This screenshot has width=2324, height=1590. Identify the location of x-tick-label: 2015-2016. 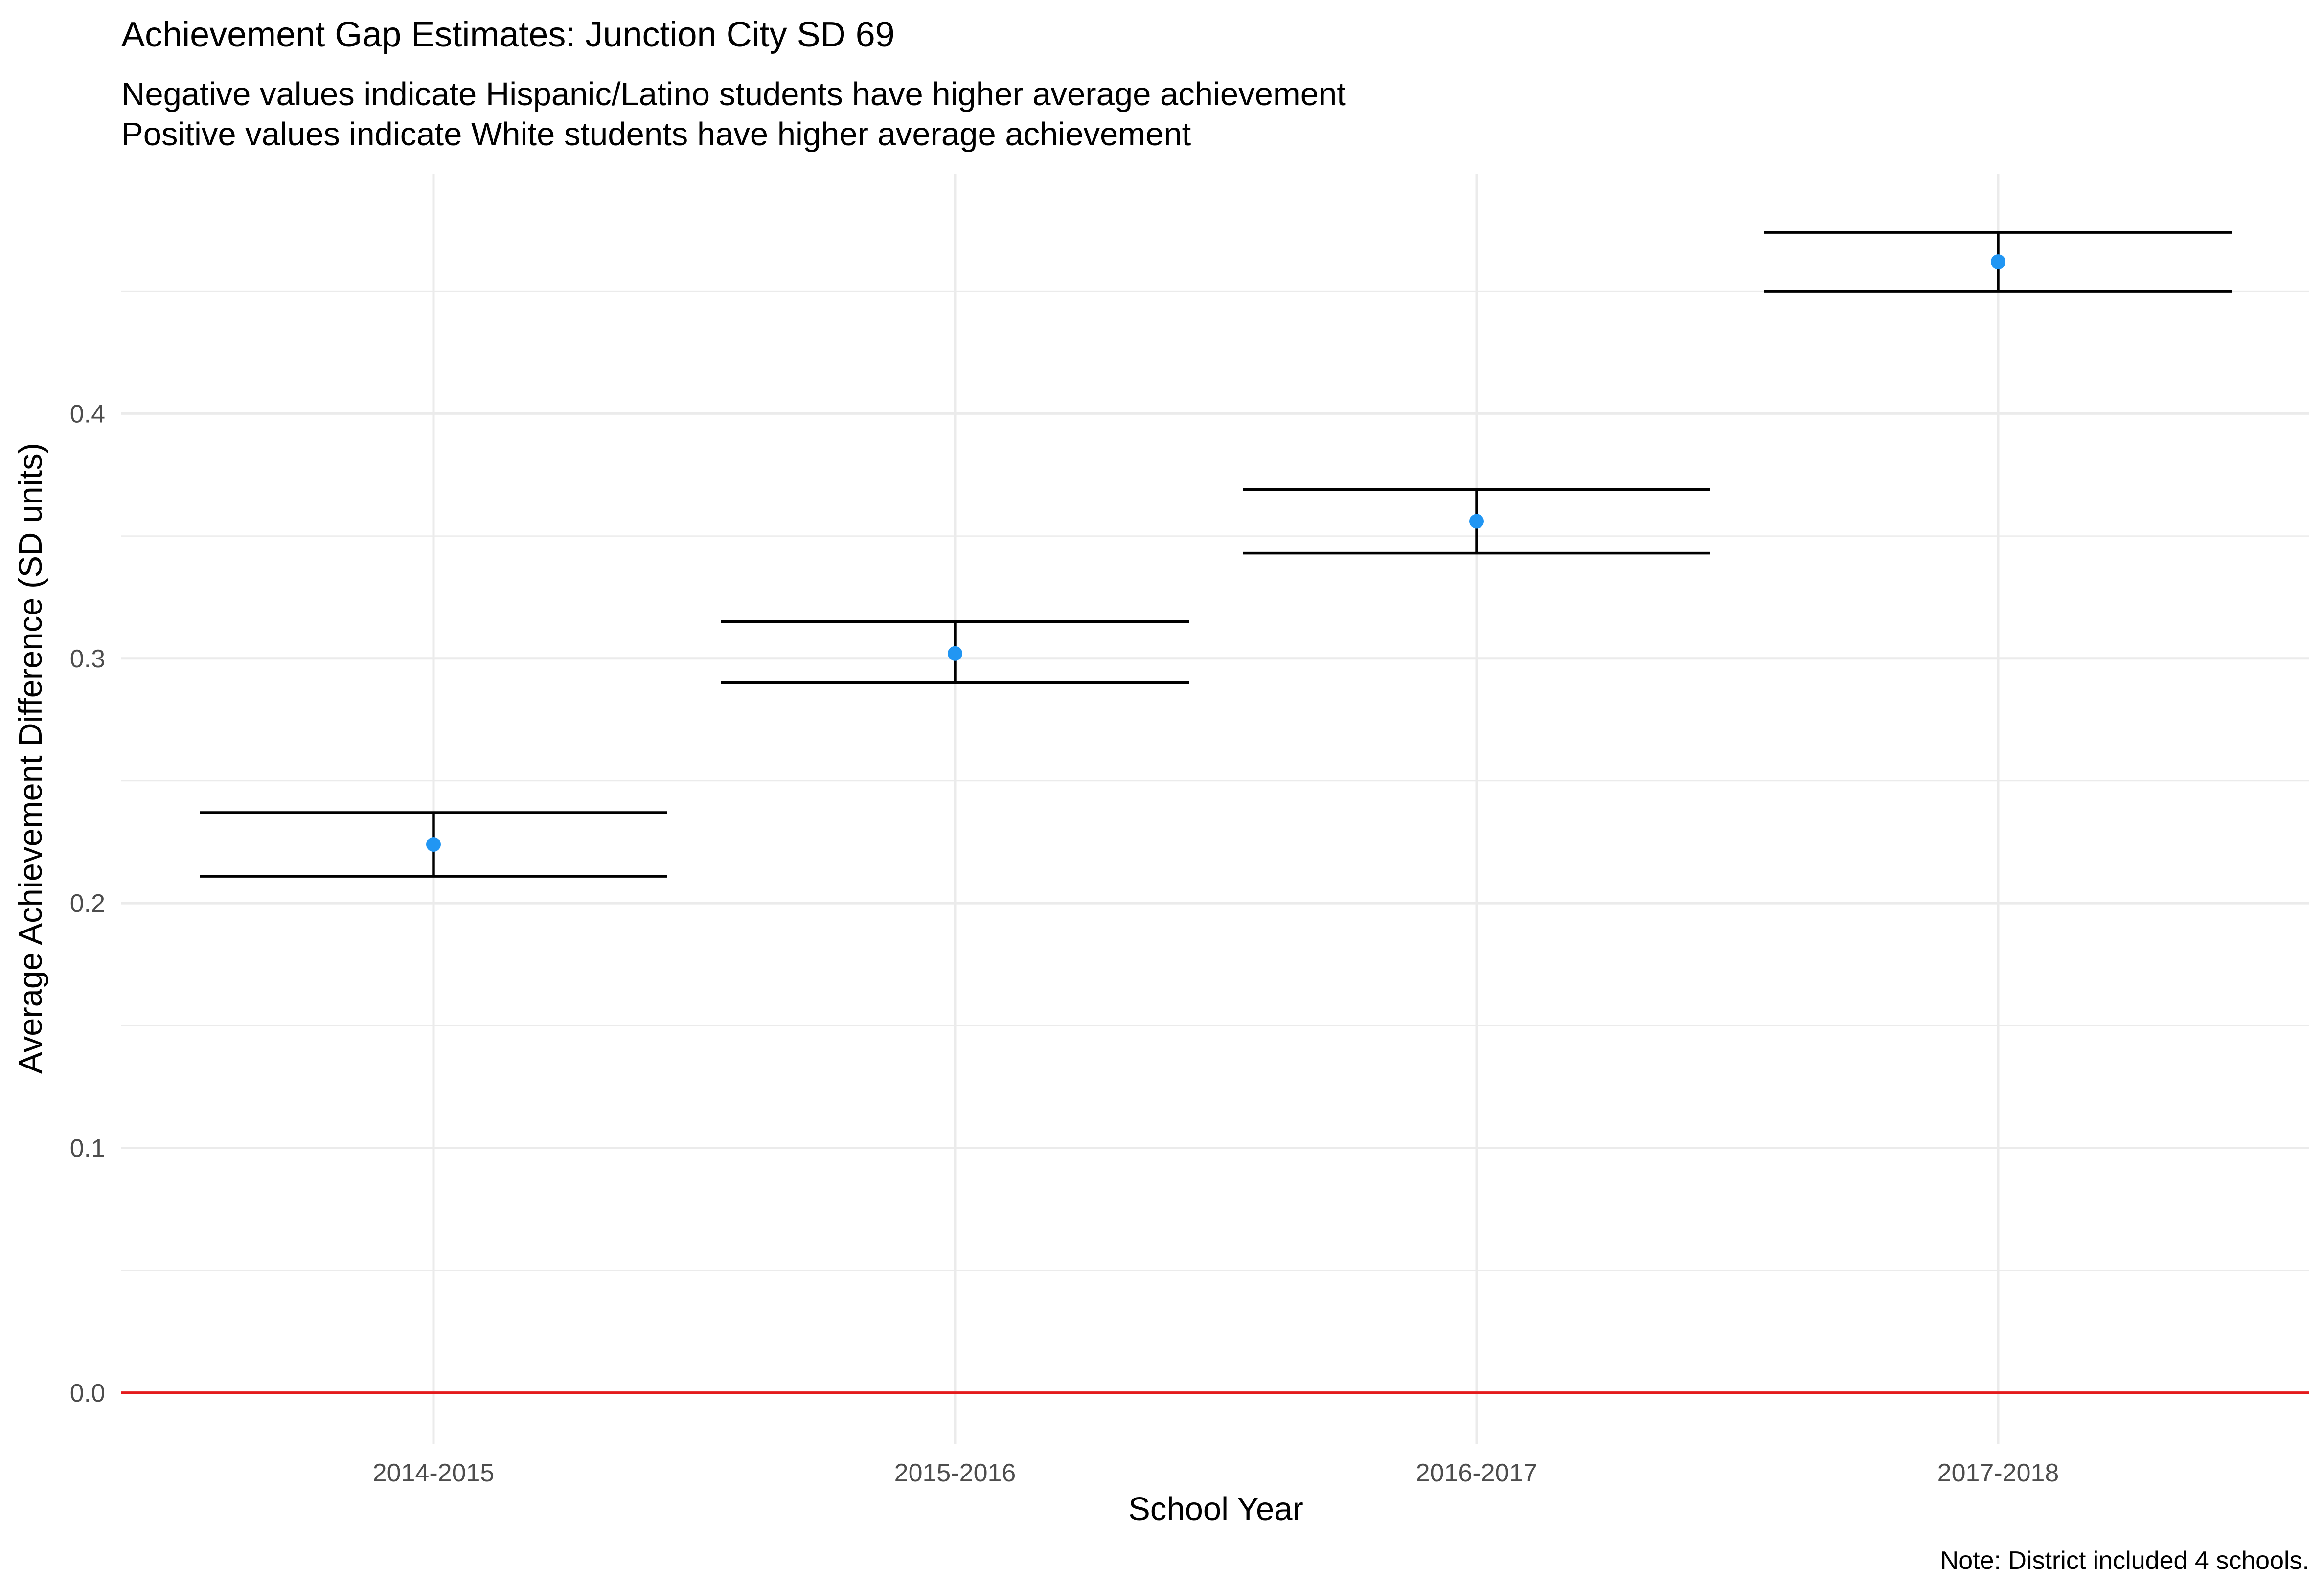
(955, 1473).